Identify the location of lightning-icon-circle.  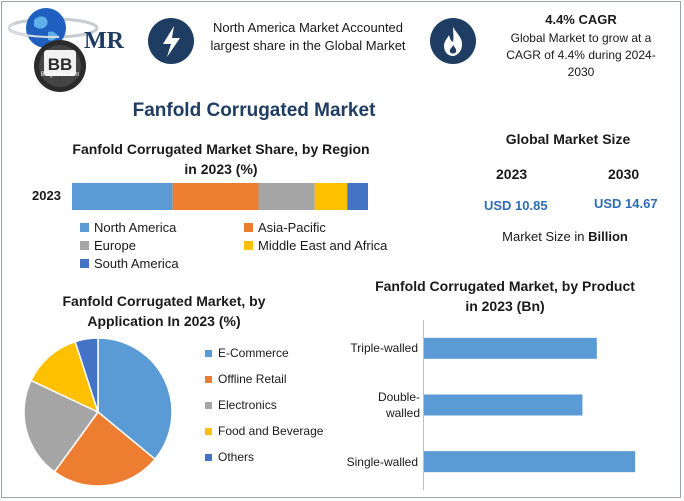
(171, 41).